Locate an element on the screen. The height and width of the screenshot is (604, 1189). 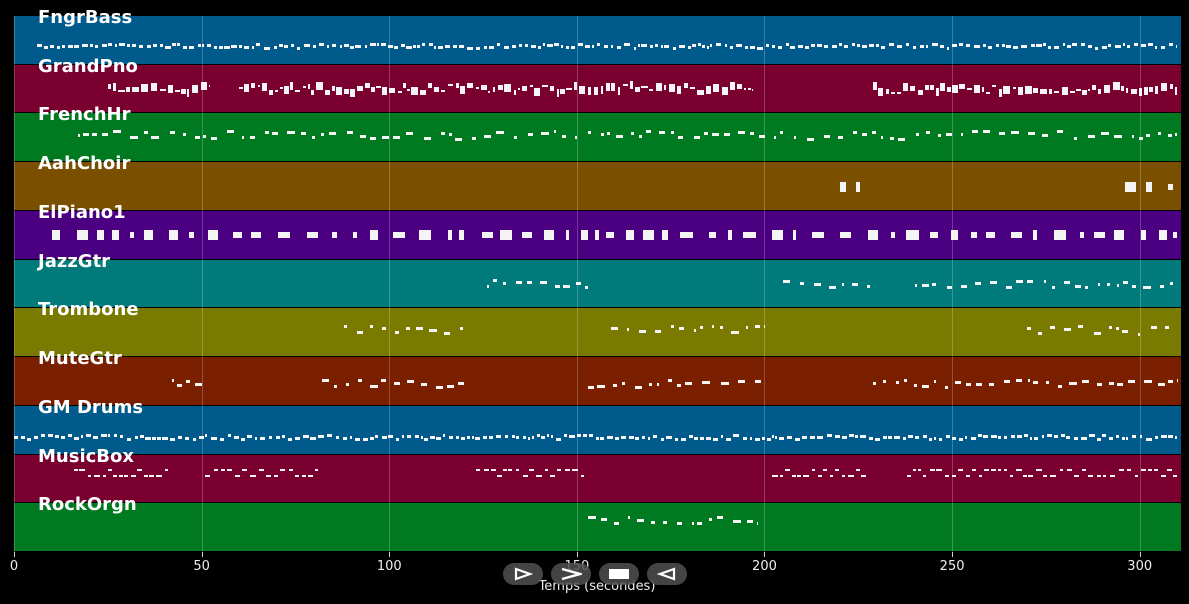
track-aahchoir: AahChoir is located at coordinates (597, 182).